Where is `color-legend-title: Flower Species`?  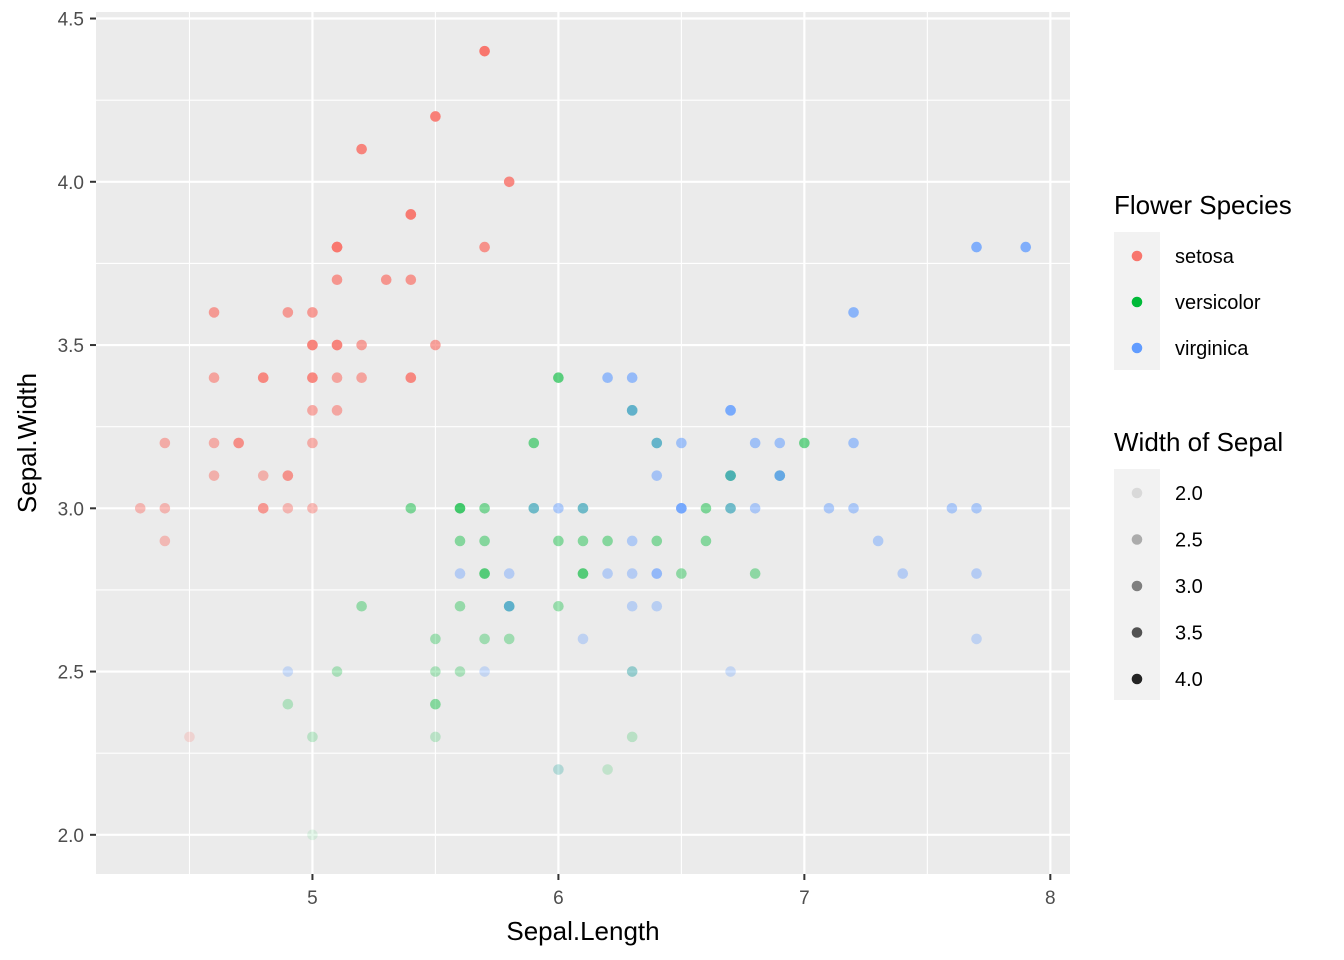
color-legend-title: Flower Species is located at coordinates (1203, 205).